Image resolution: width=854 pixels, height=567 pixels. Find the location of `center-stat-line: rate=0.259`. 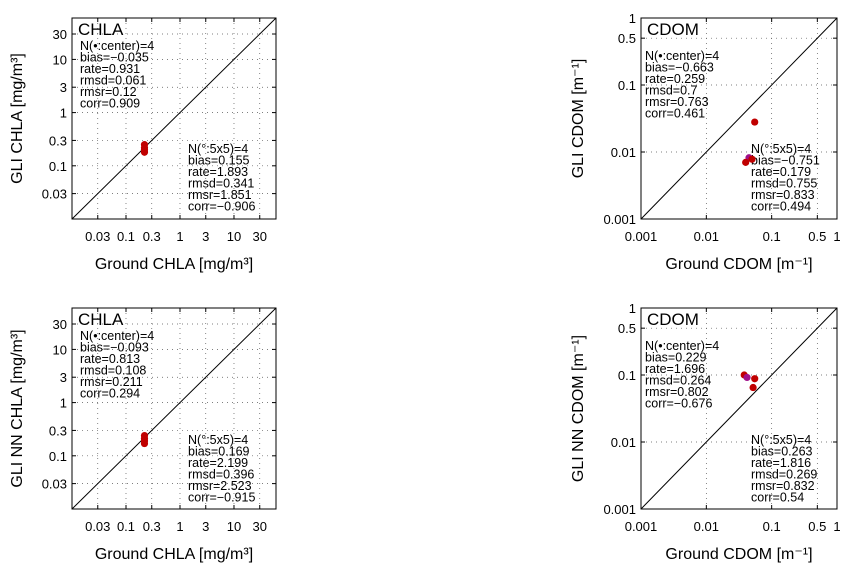

center-stat-line: rate=0.259 is located at coordinates (675, 79).